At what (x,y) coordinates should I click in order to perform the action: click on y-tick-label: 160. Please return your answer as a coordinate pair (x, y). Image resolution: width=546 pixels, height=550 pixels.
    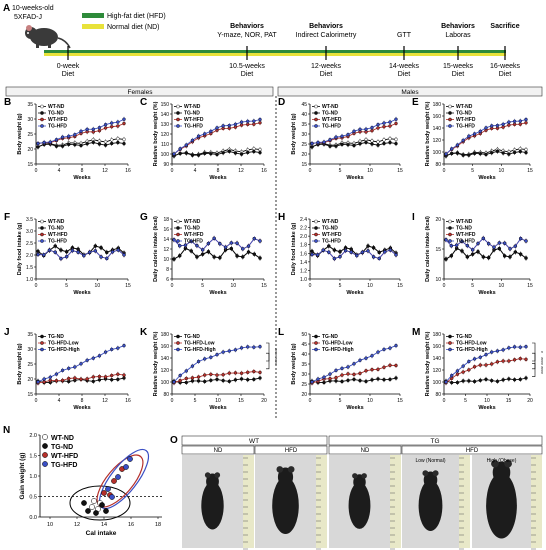
    Looking at the image, I should click on (165, 347).